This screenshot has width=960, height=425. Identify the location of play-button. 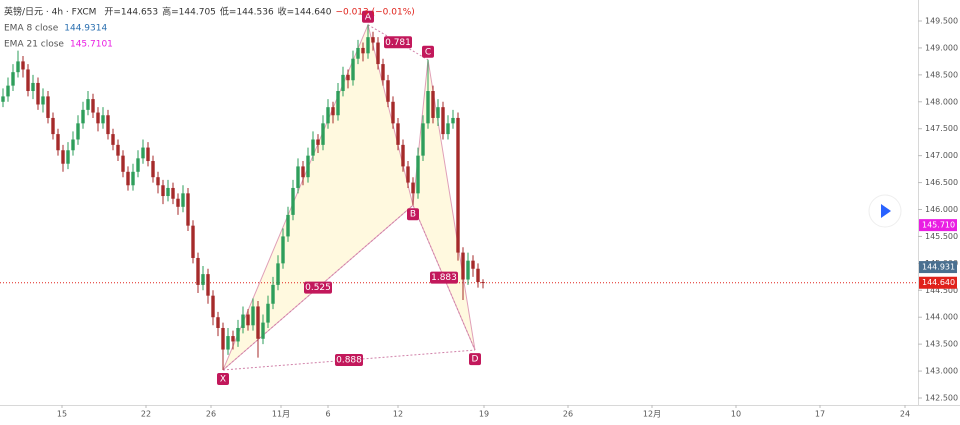
(885, 211).